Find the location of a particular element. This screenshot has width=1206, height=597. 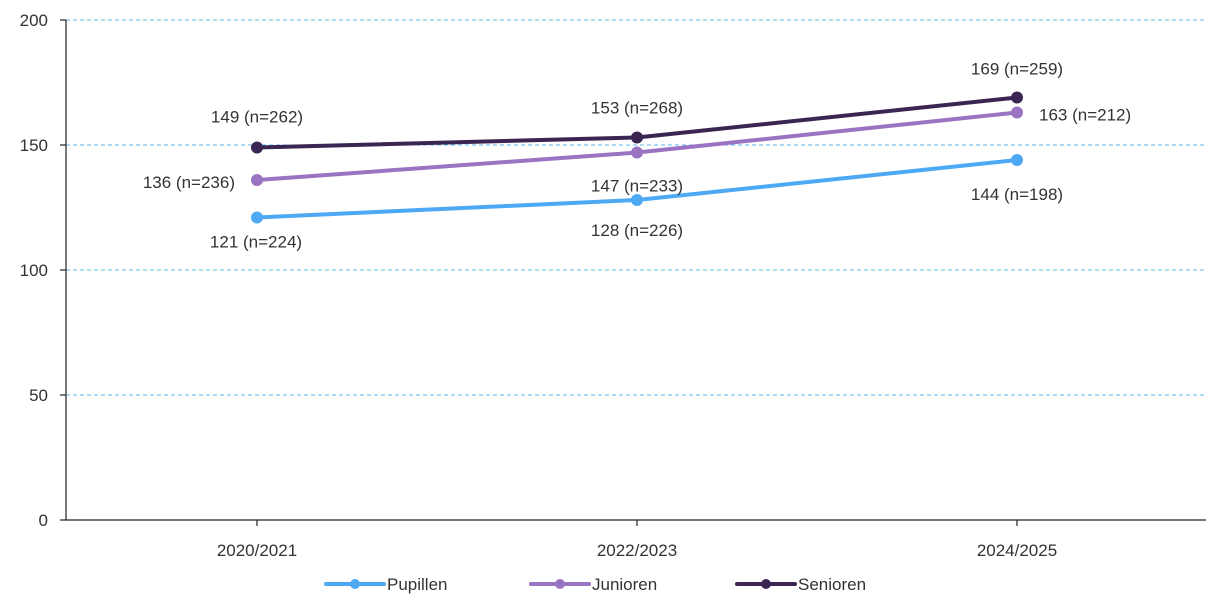

y-tick-label: 150 is located at coordinates (34, 145).